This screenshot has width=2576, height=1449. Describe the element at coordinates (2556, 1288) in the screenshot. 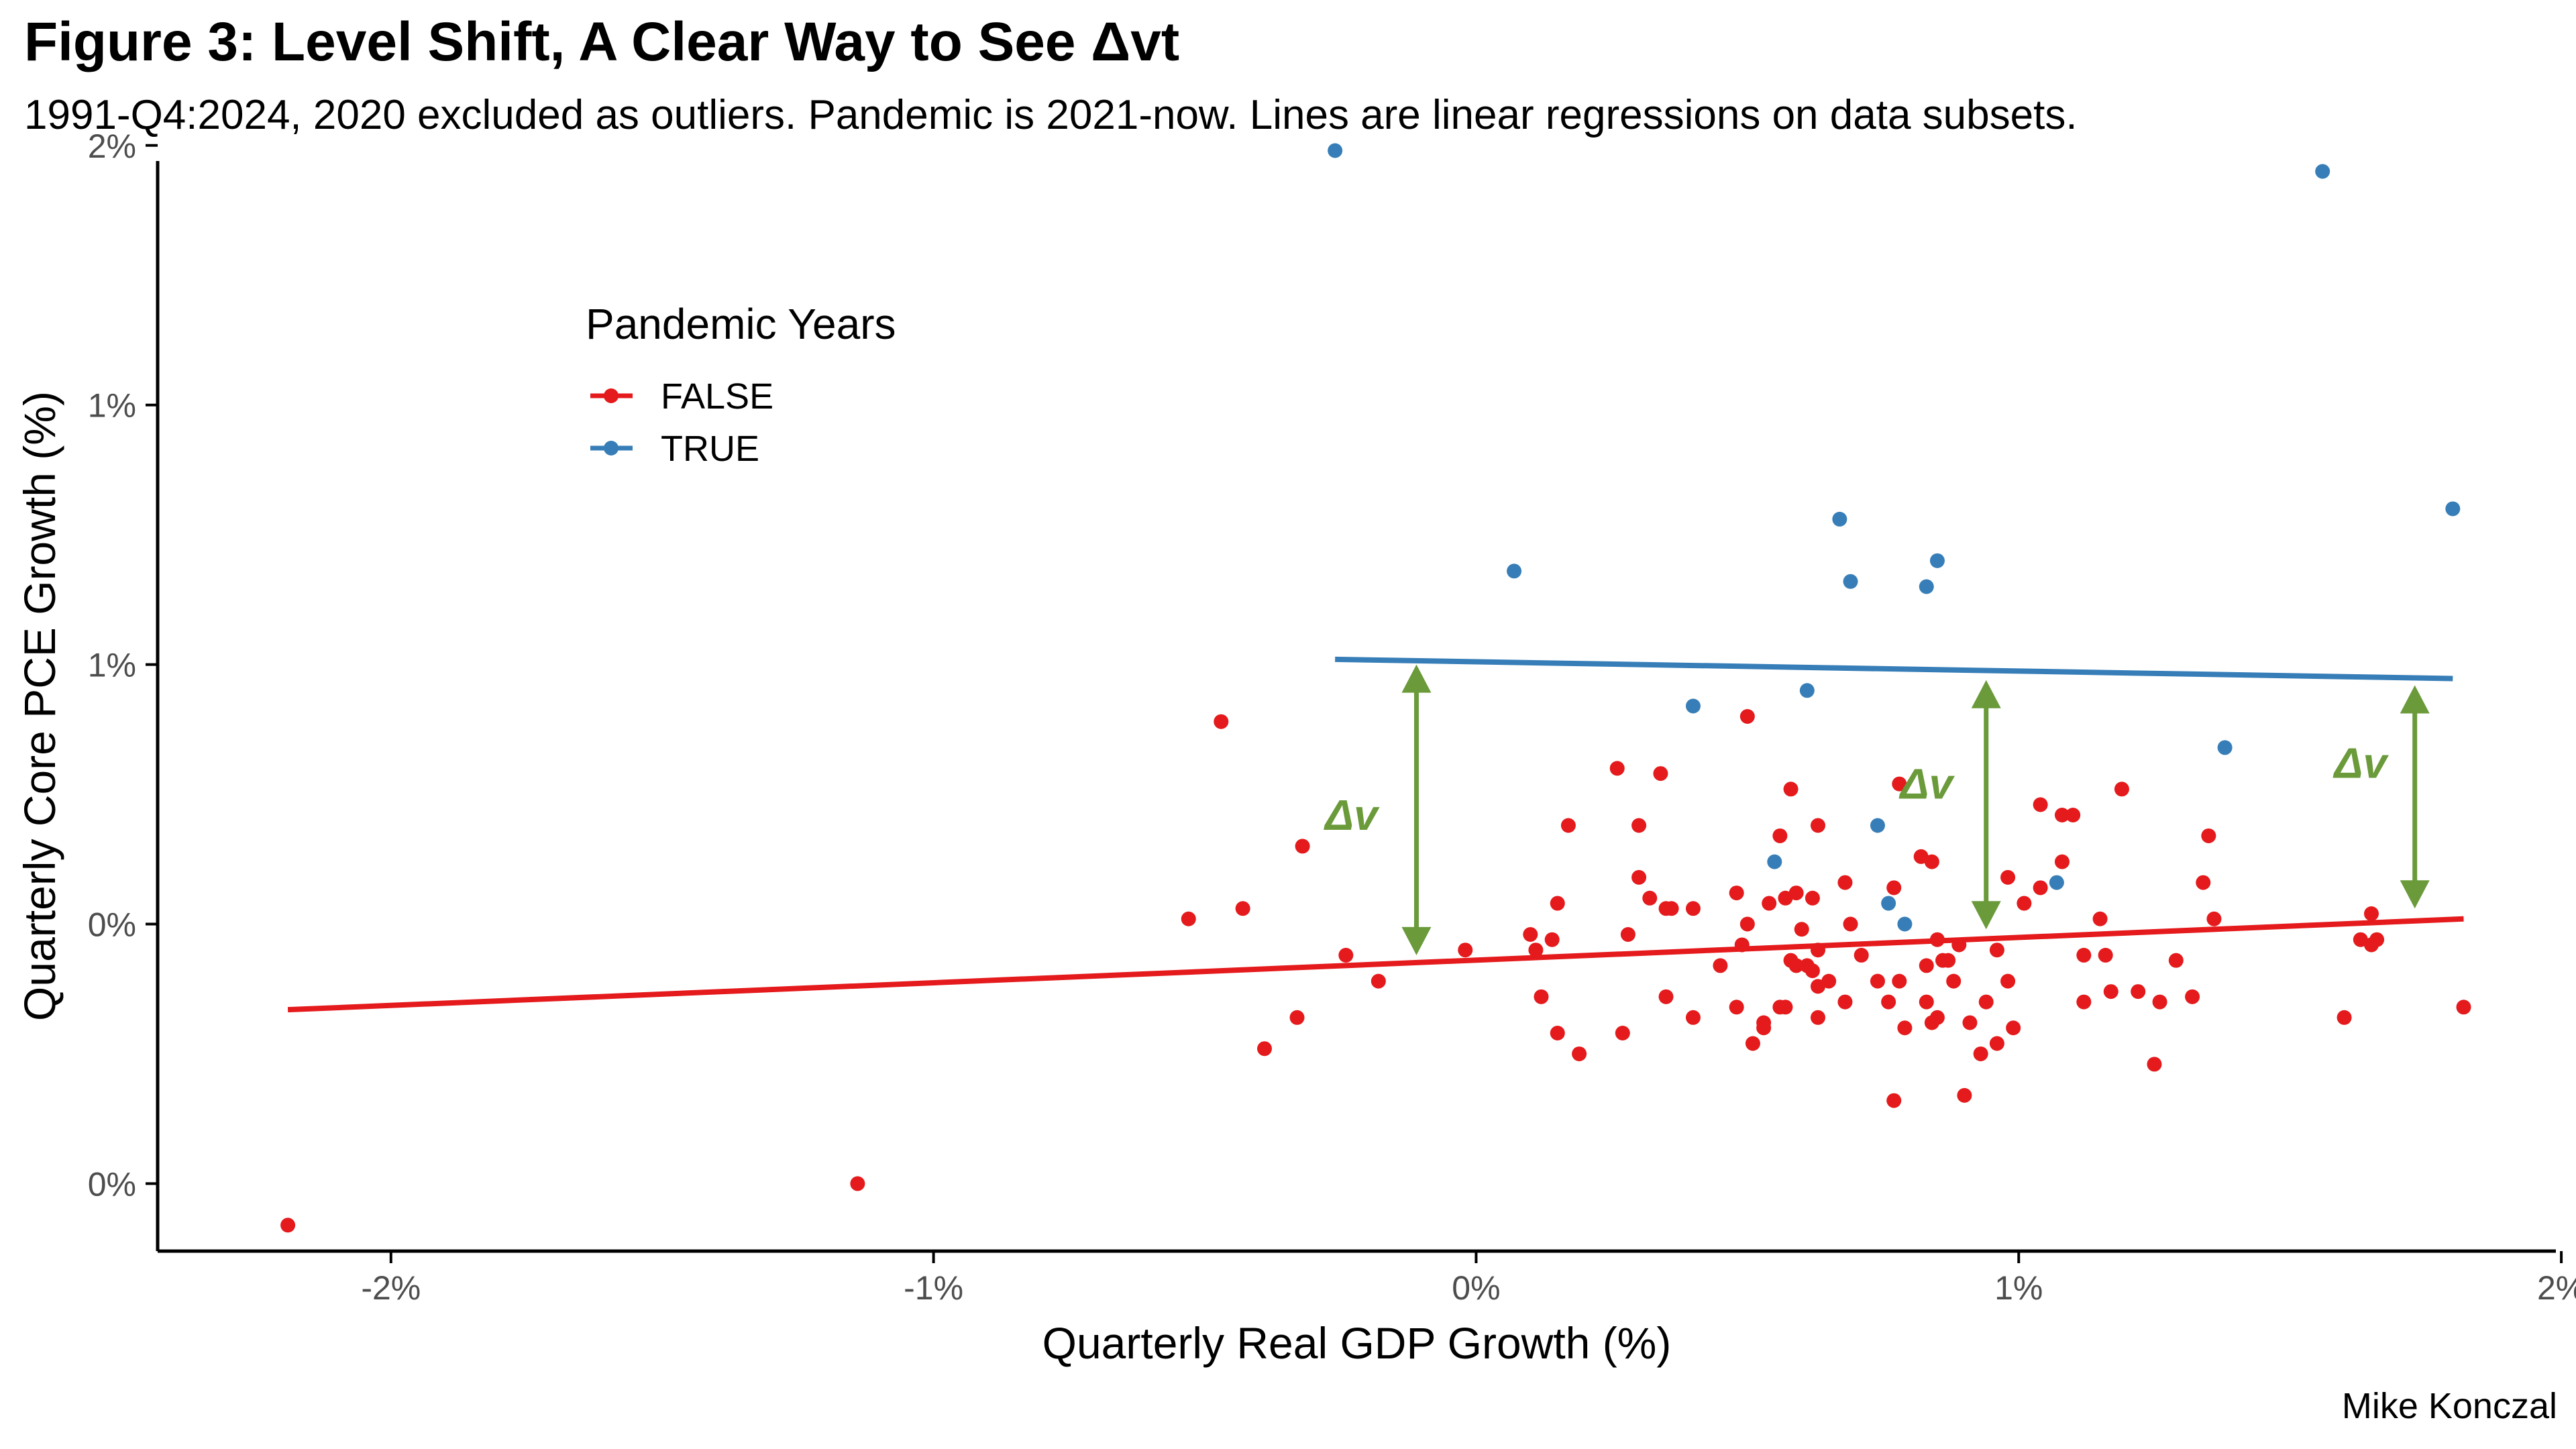

I see `x-tick-label: 2%` at that location.